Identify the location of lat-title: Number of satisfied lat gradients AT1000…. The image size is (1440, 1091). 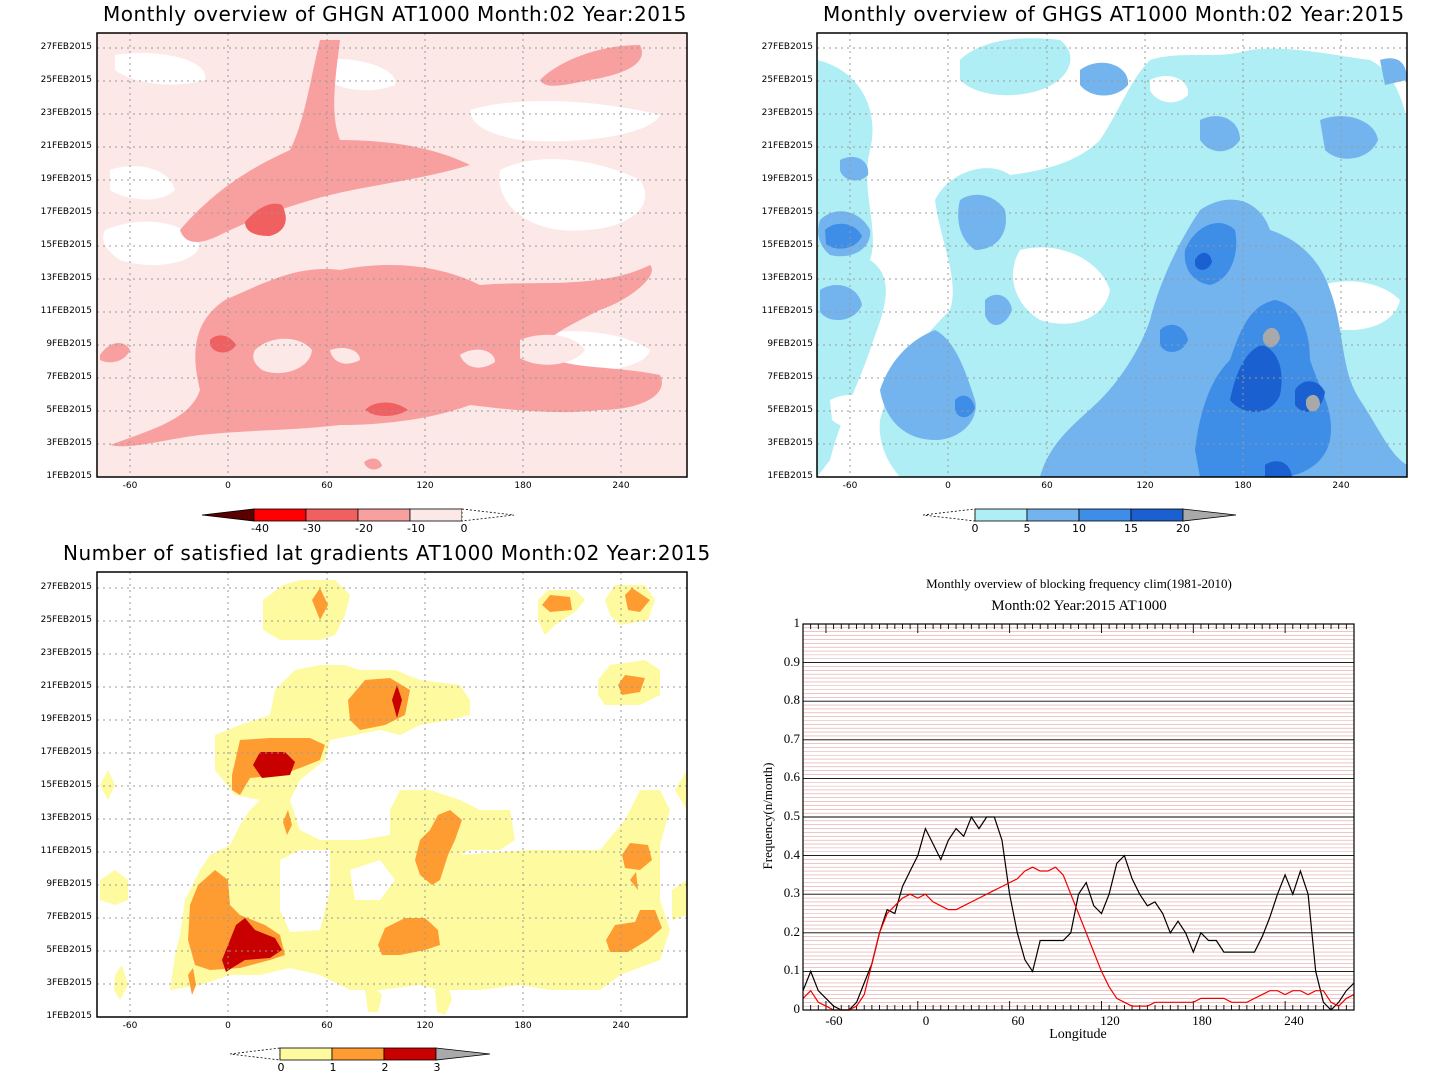
(387, 553).